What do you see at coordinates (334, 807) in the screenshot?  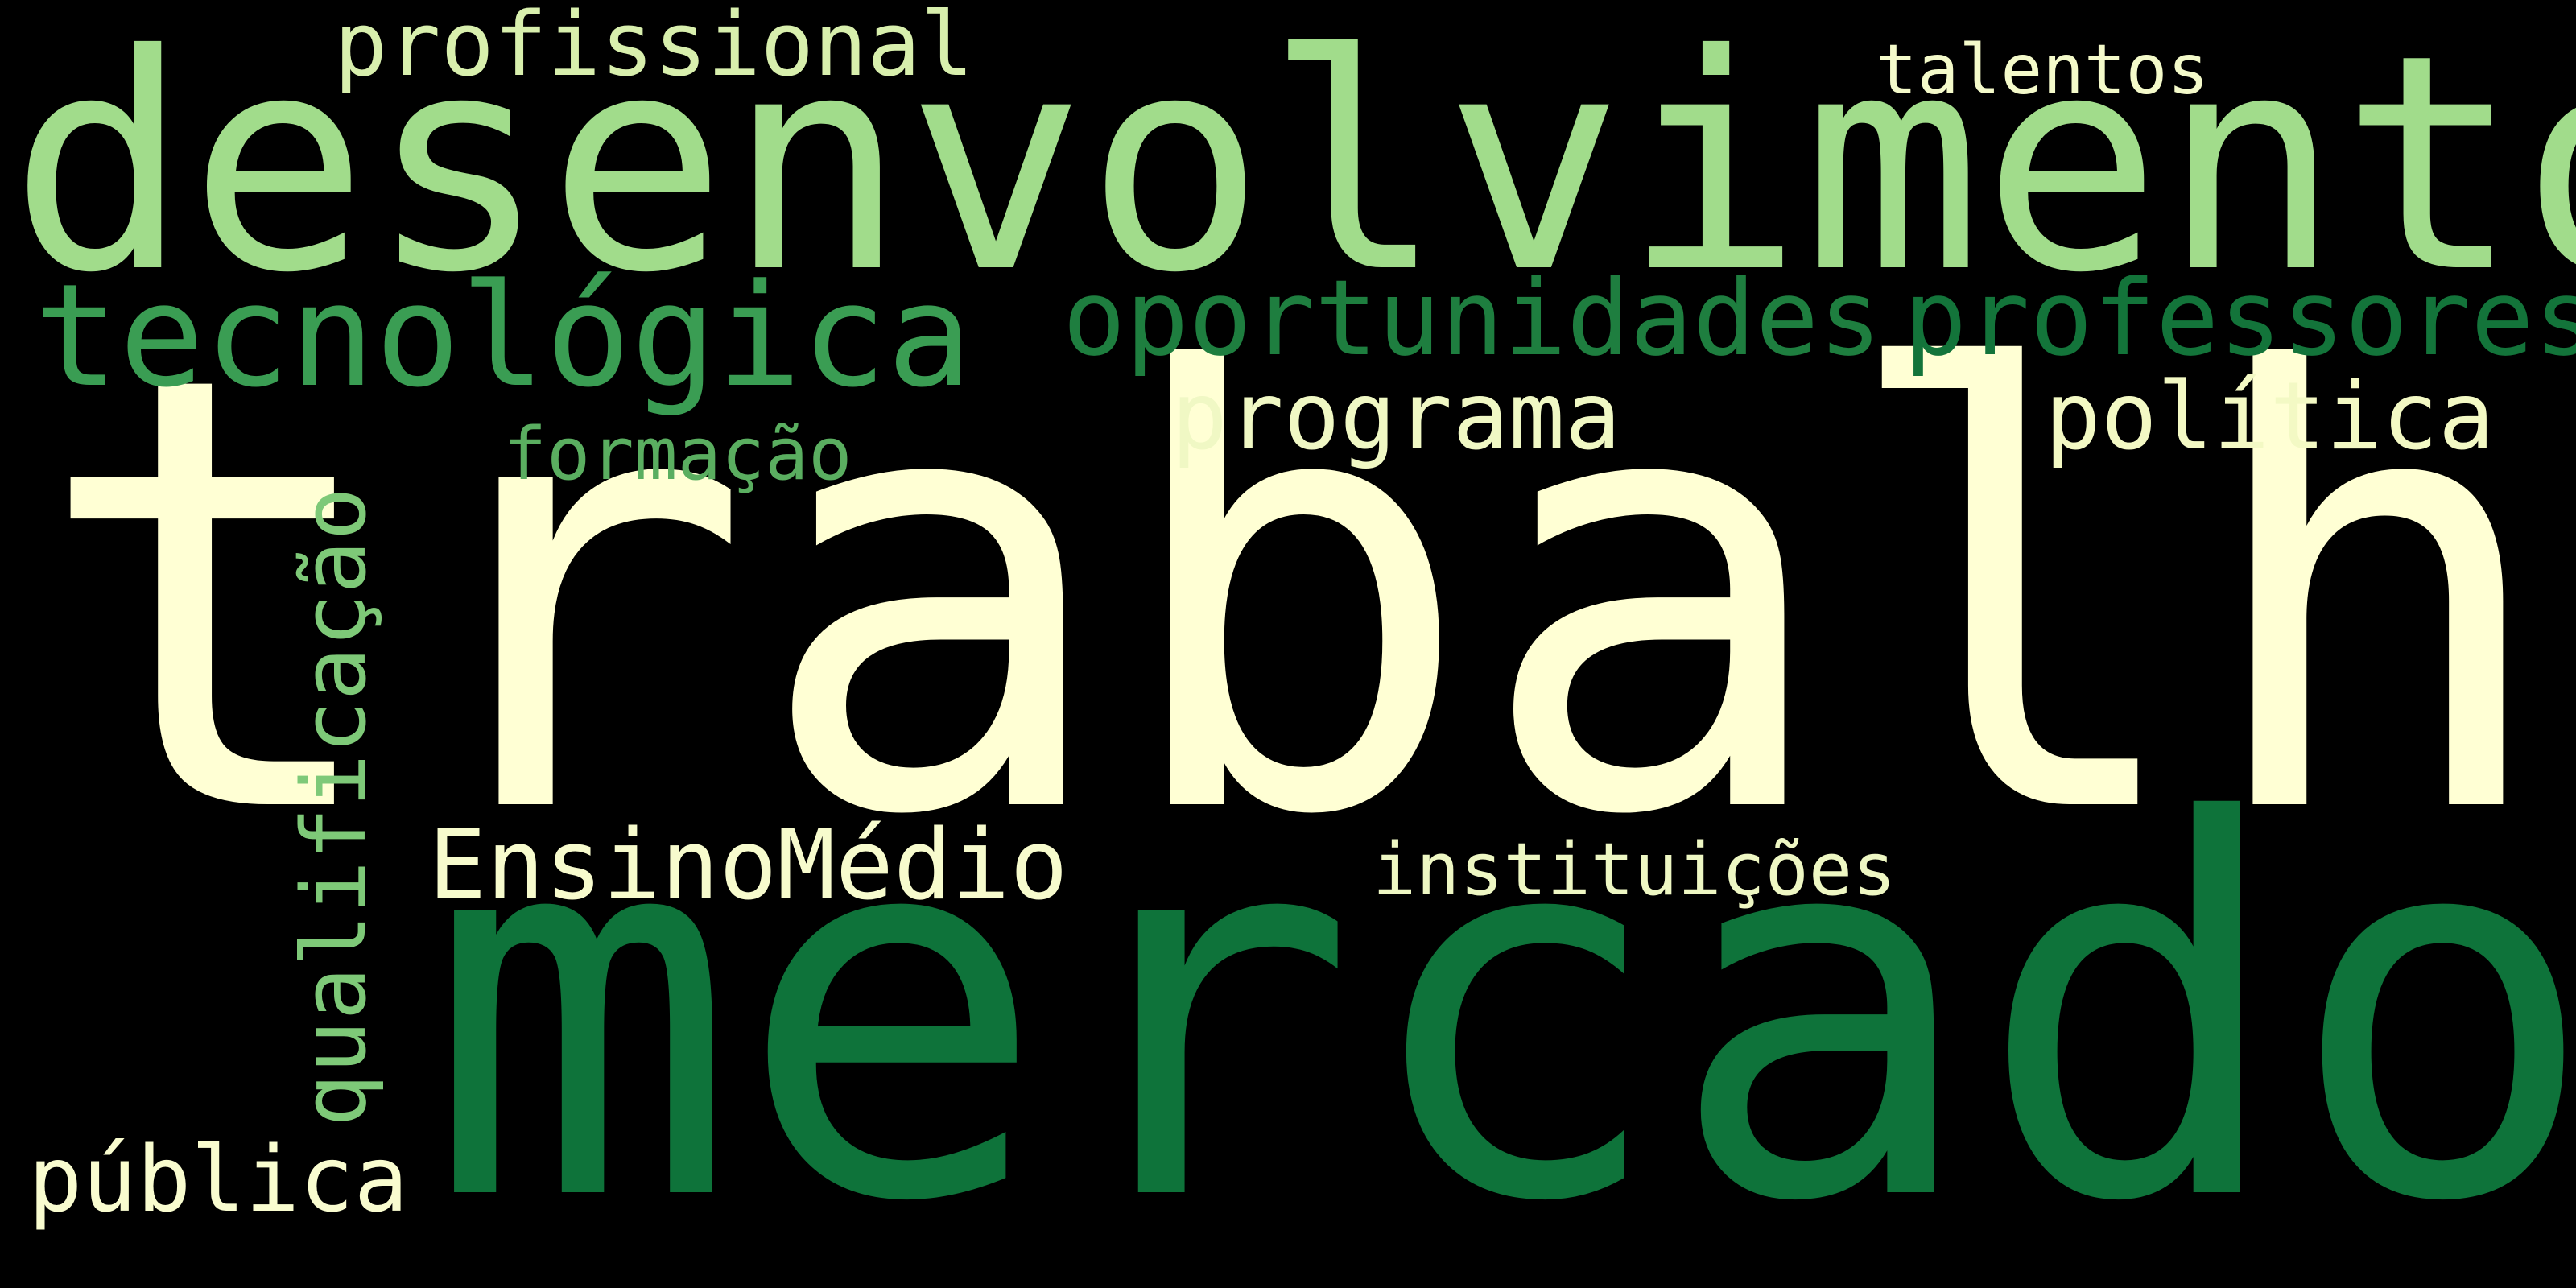 I see `word-qualificacao: qualificação` at bounding box center [334, 807].